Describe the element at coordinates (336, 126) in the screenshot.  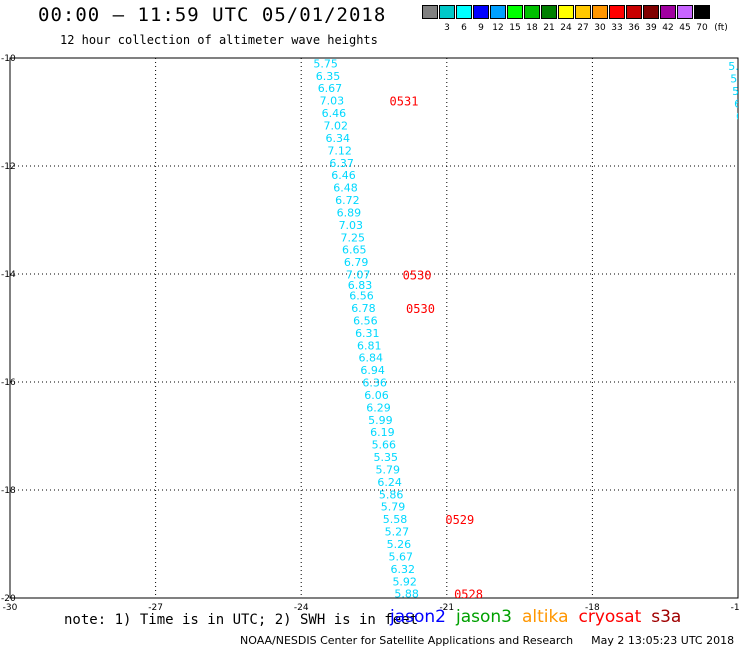
I see `swh-value: 7.02` at that location.